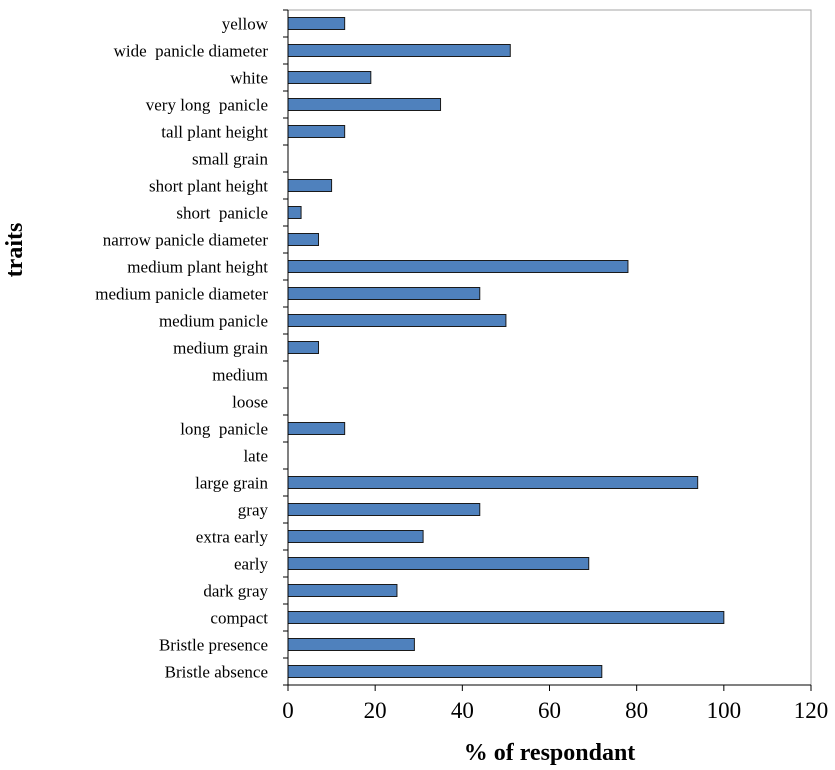 The height and width of the screenshot is (770, 835). Describe the element at coordinates (549, 710) in the screenshot. I see `x-tick-label: 60` at that location.